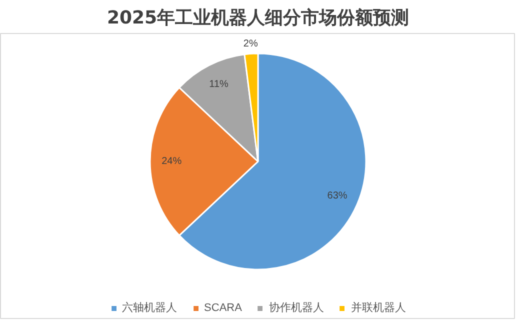  What do you see at coordinates (150, 307) in the screenshot?
I see `legend-label: 六轴机器人` at bounding box center [150, 307].